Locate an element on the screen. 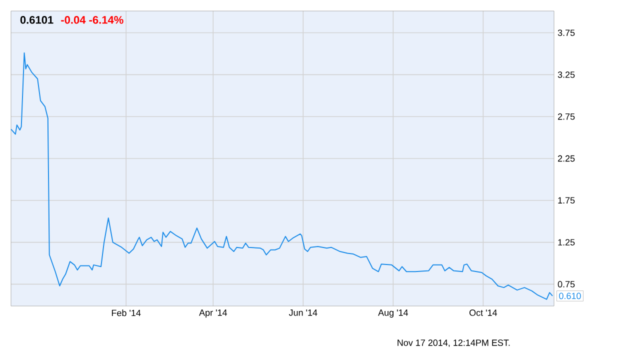 The image size is (635, 362). x-tick-label: Apr '14 is located at coordinates (213, 314).